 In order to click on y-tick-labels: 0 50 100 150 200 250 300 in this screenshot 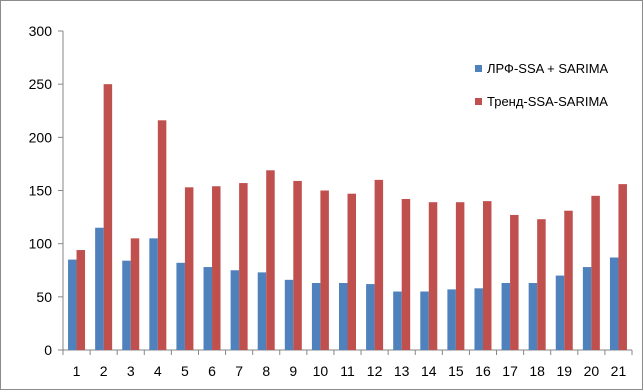, I will do `click(41, 190)`.